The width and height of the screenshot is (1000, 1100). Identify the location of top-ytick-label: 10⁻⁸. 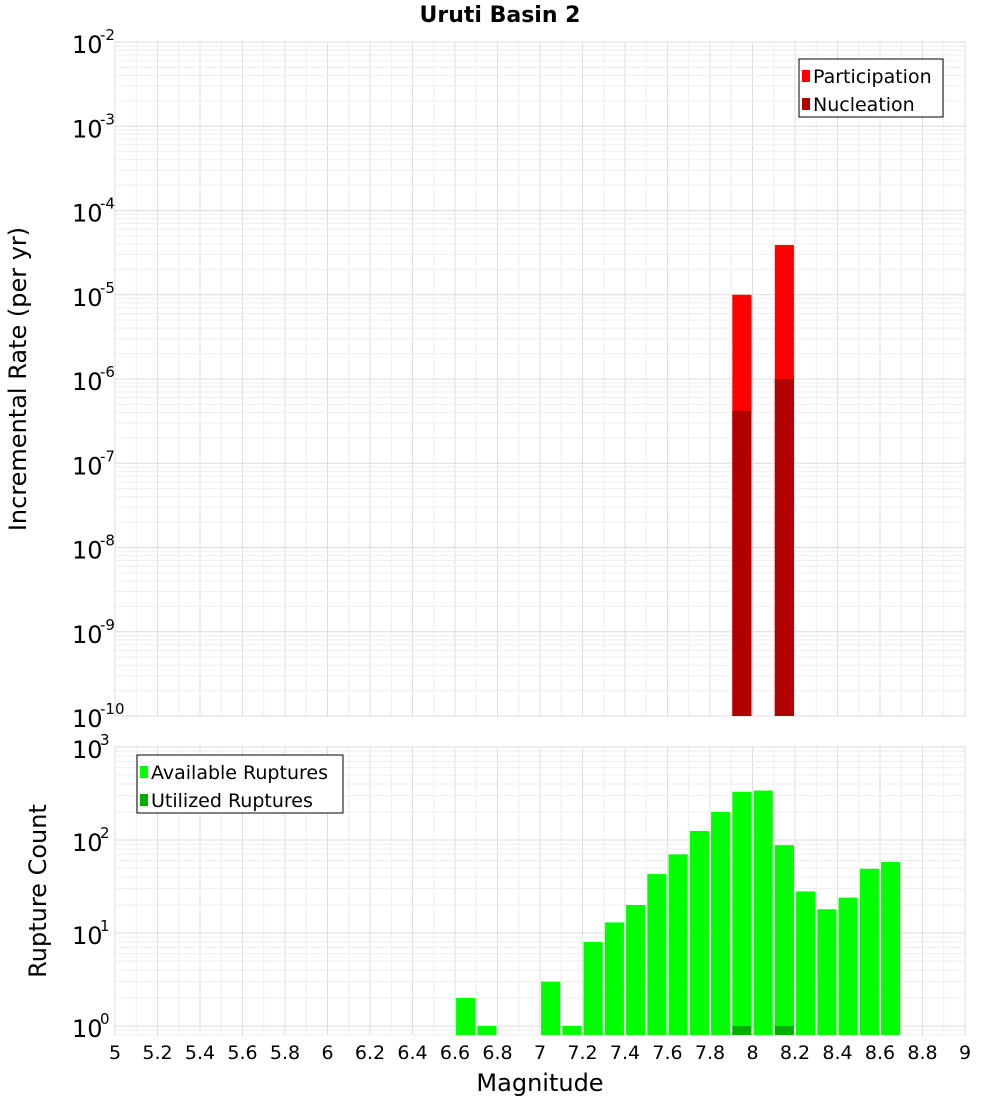
(93, 548).